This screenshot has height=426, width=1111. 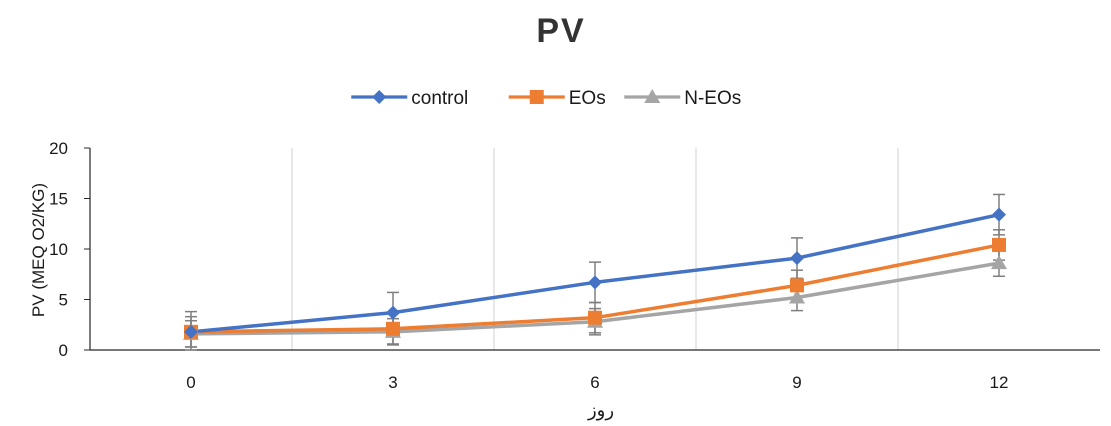 I want to click on y-tick-label: 0, so click(x=63, y=350).